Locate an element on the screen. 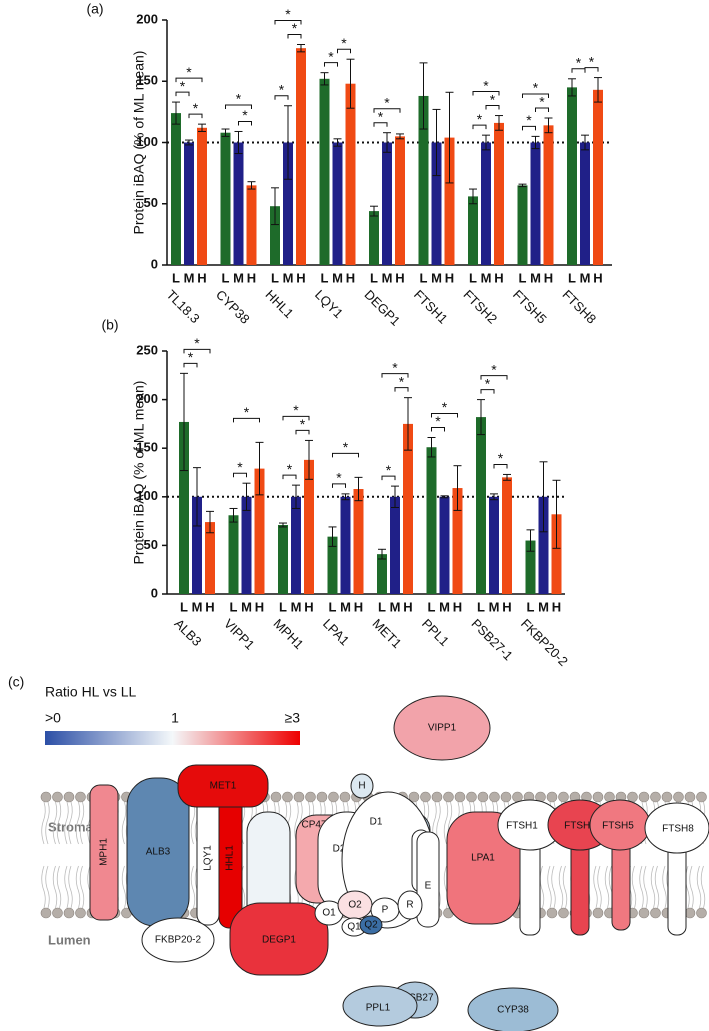 The height and width of the screenshot is (1031, 709). protein: MET1 is located at coordinates (223, 786).